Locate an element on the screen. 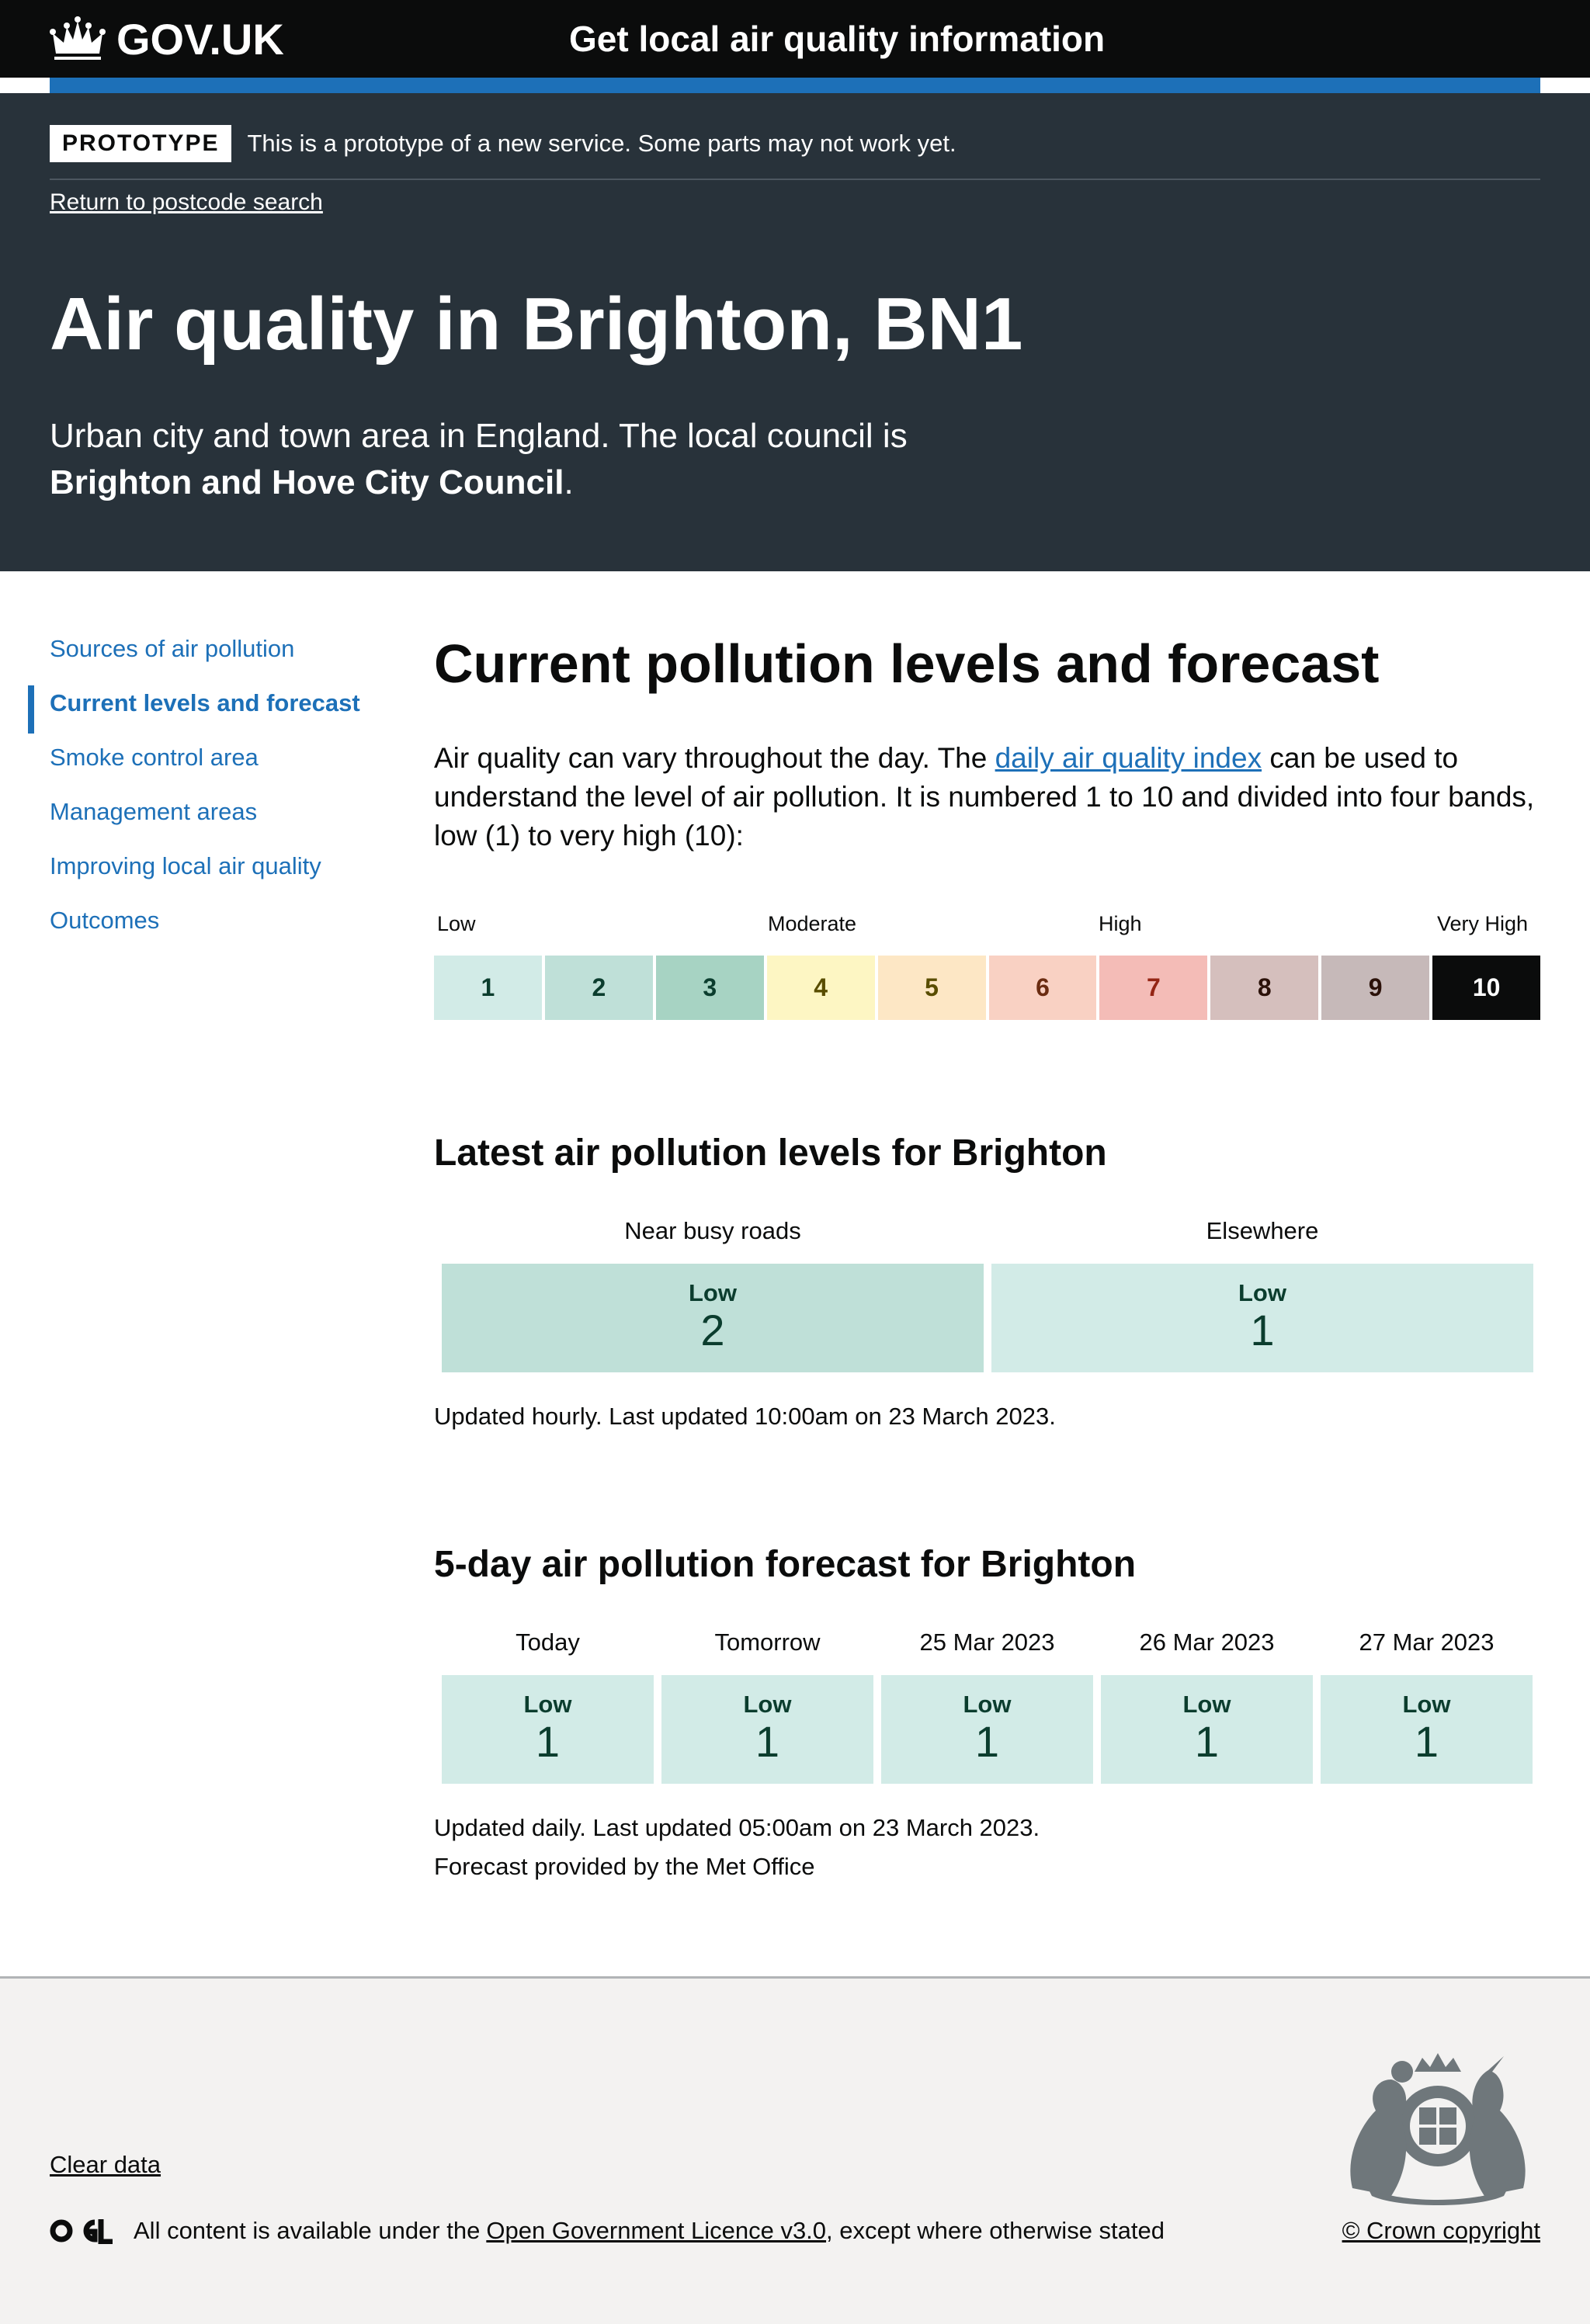 The width and height of the screenshot is (1590, 2324). index-cell: 10 is located at coordinates (1486, 988).